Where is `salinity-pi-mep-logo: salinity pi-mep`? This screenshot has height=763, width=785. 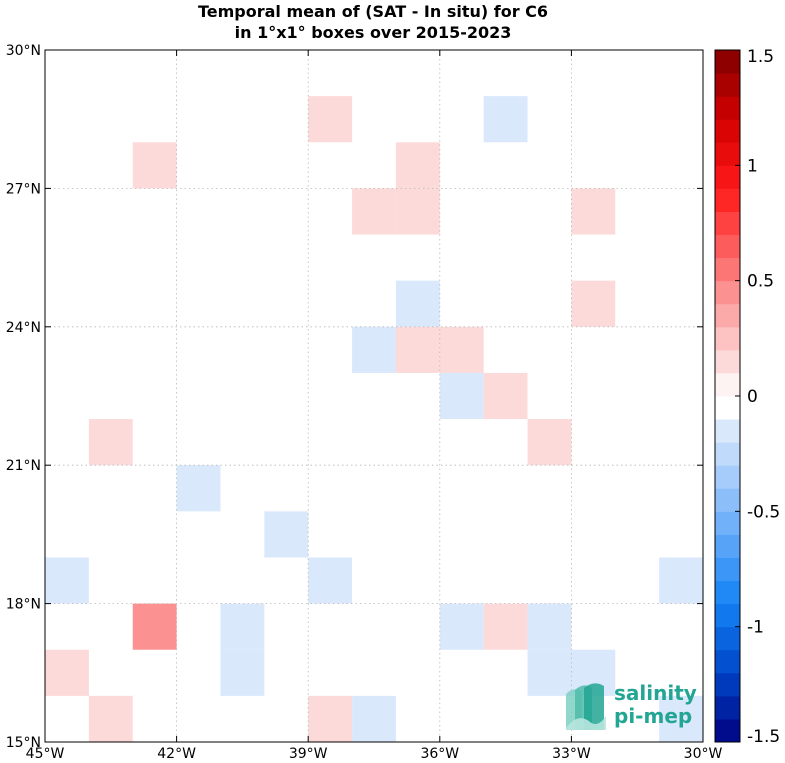 salinity-pi-mep-logo: salinity pi-mep is located at coordinates (631, 705).